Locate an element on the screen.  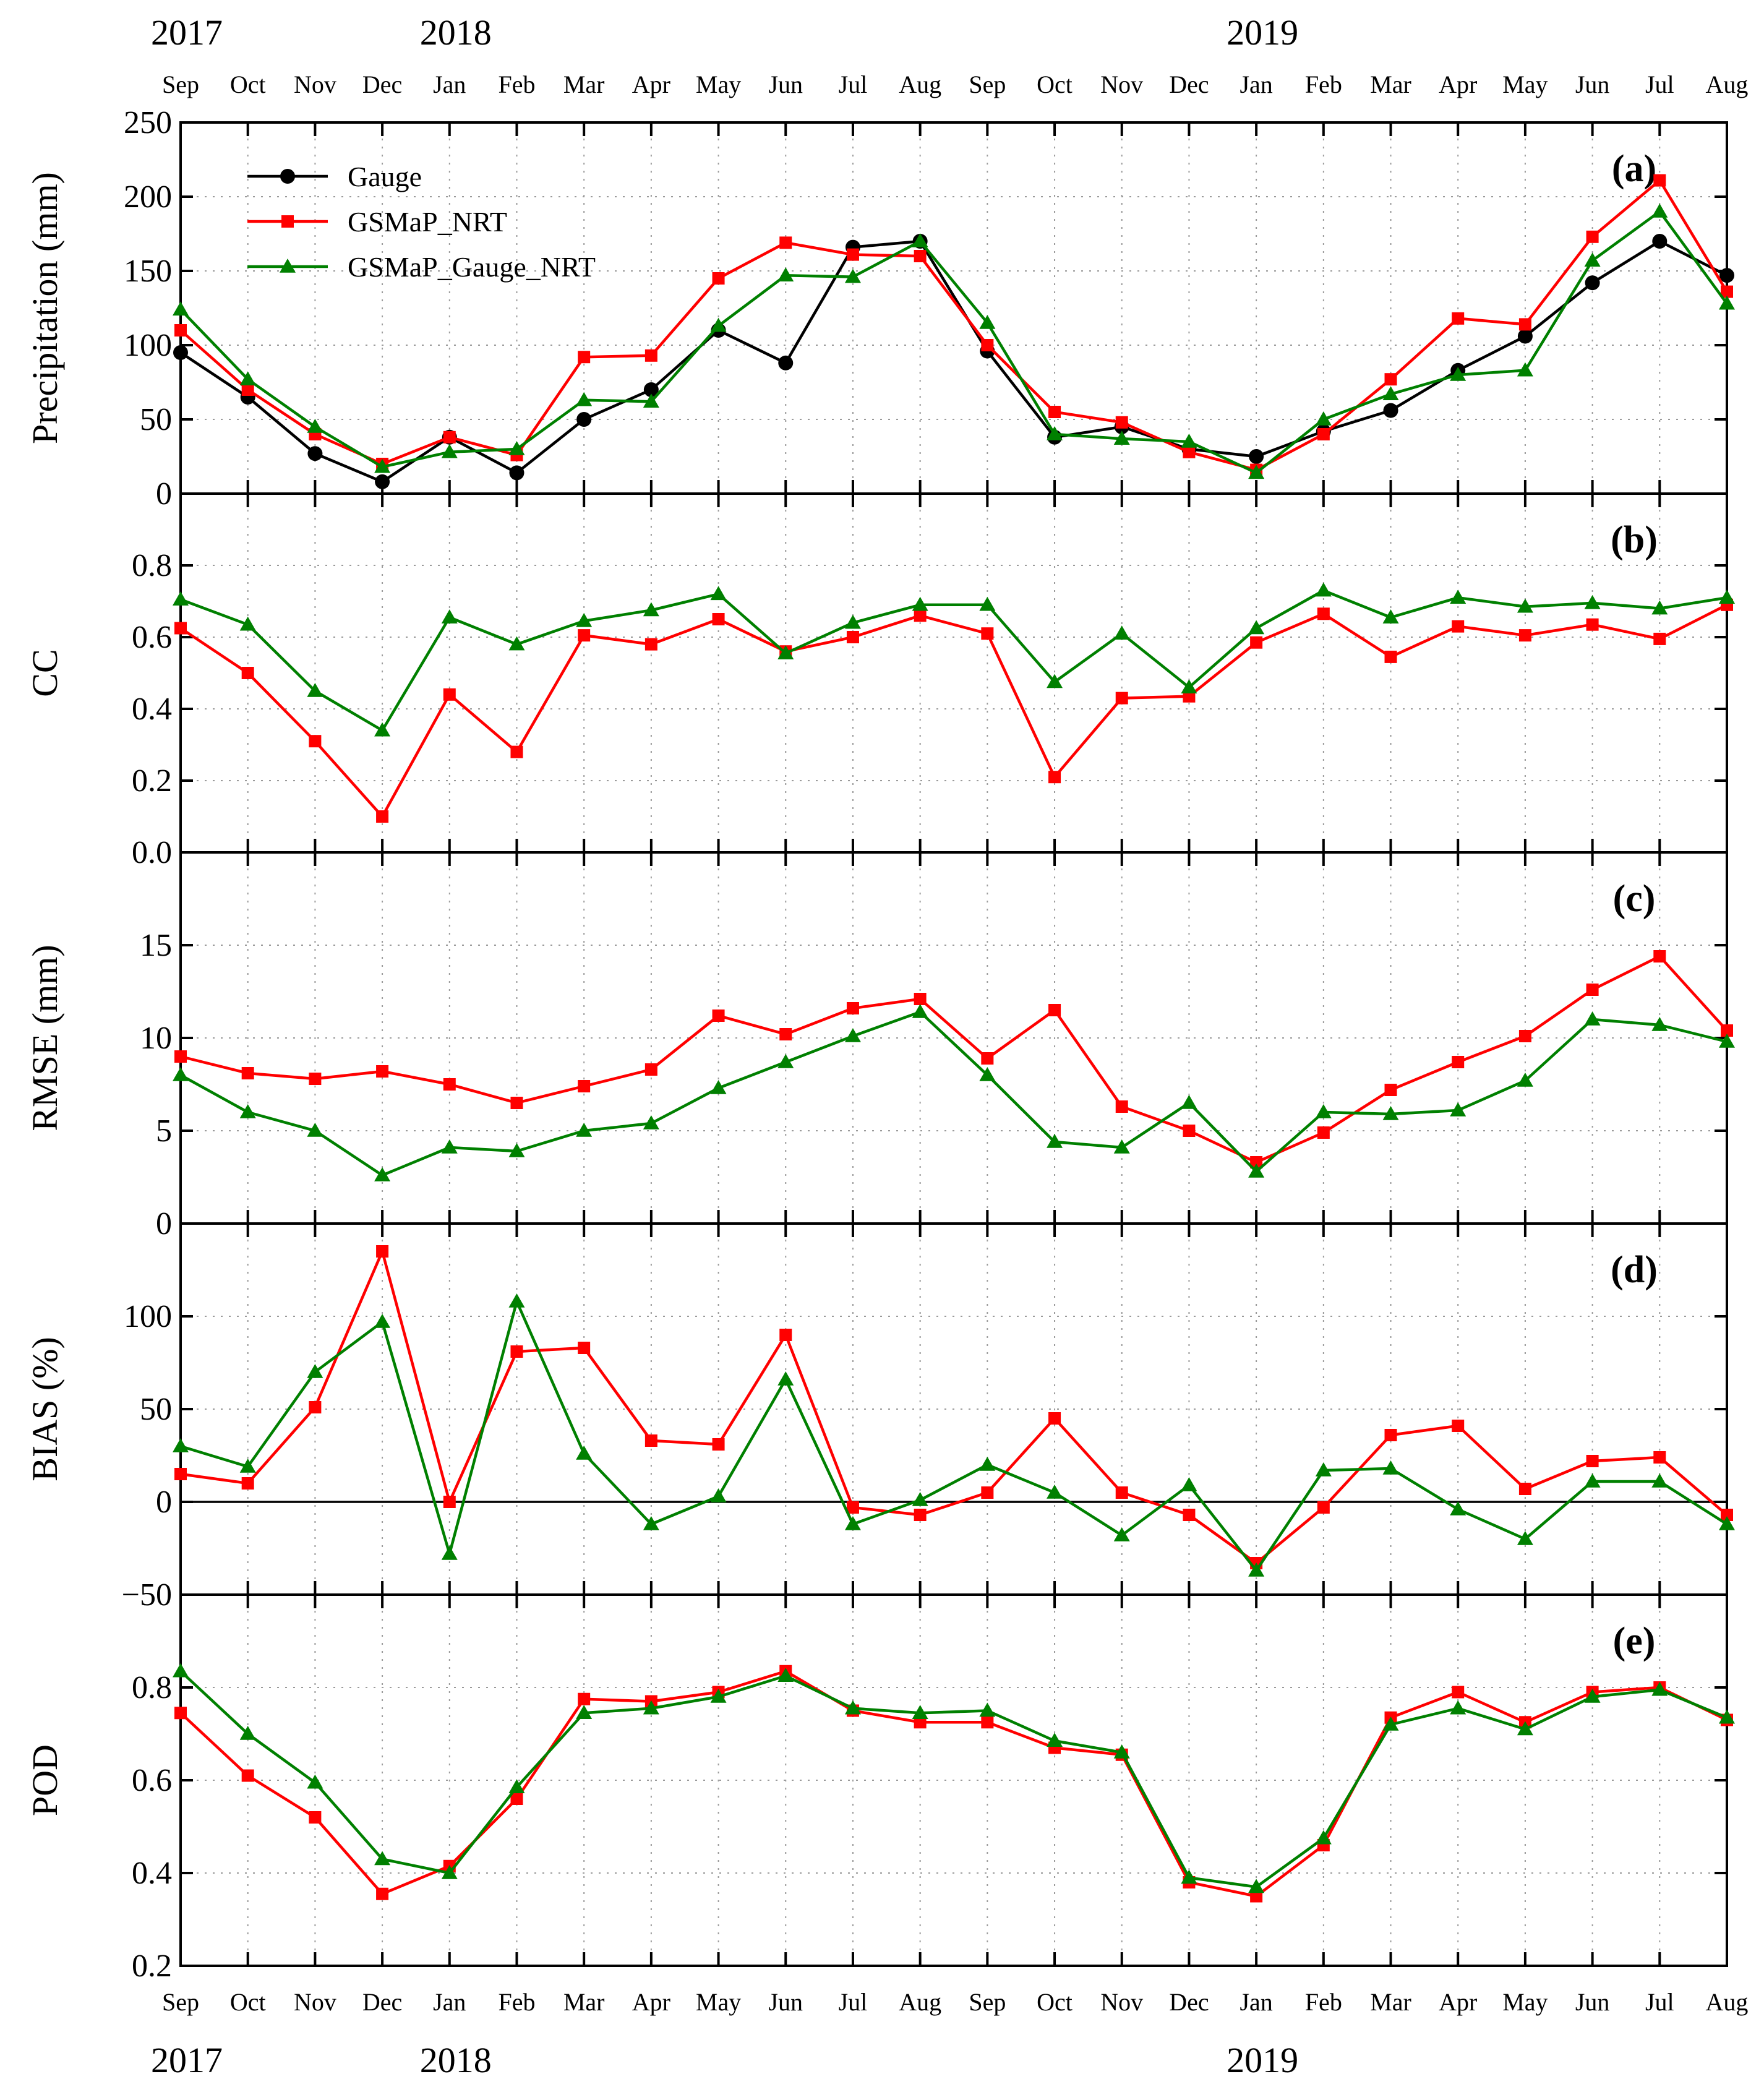
y-tick-label: 5 is located at coordinates (164, 1131).